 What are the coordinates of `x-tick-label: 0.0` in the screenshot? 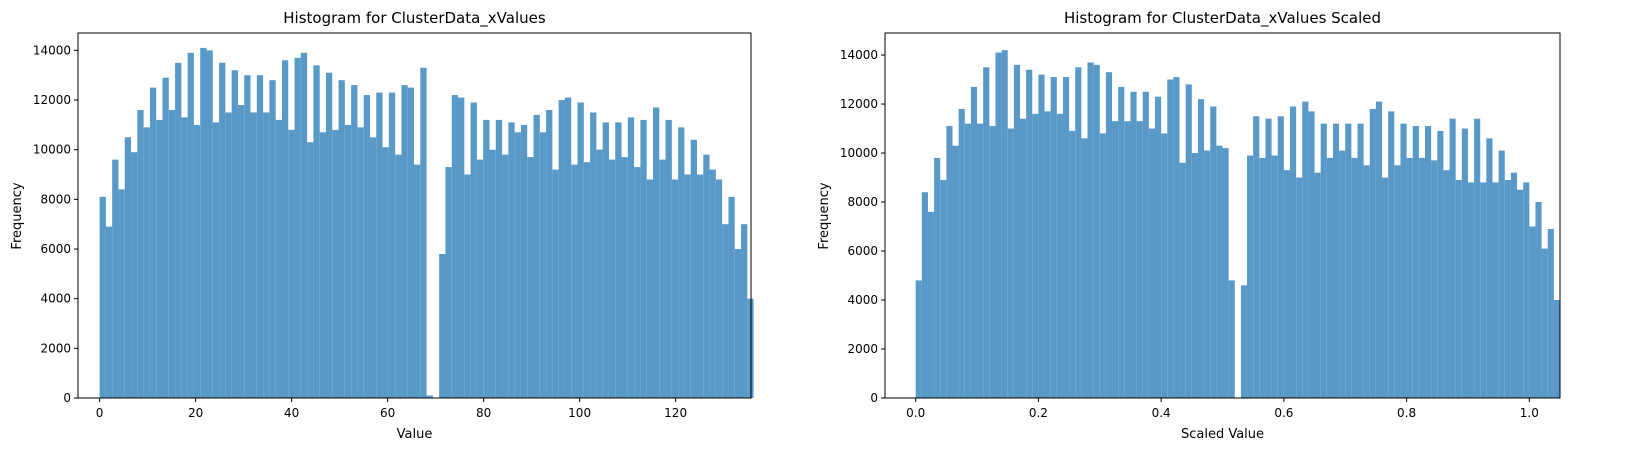 It's located at (915, 413).